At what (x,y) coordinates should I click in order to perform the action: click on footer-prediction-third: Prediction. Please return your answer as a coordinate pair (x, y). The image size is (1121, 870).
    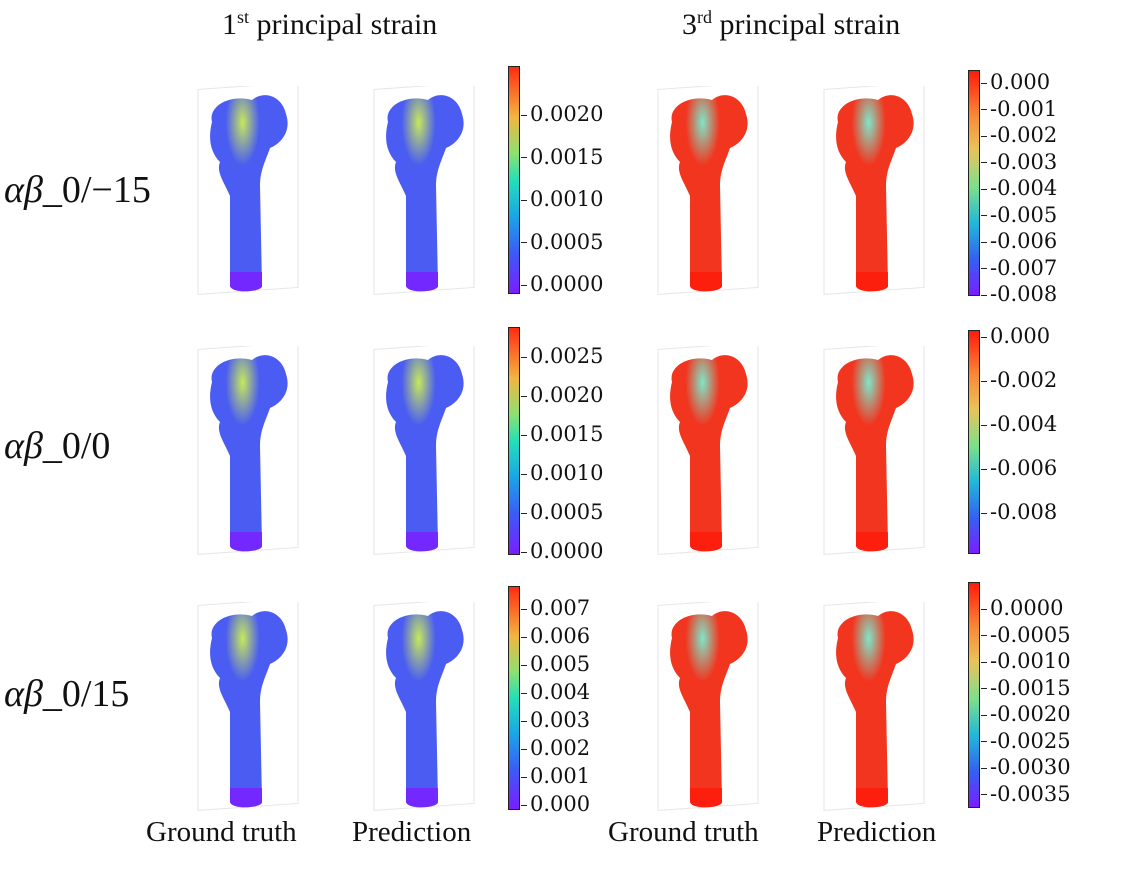
    Looking at the image, I should click on (877, 832).